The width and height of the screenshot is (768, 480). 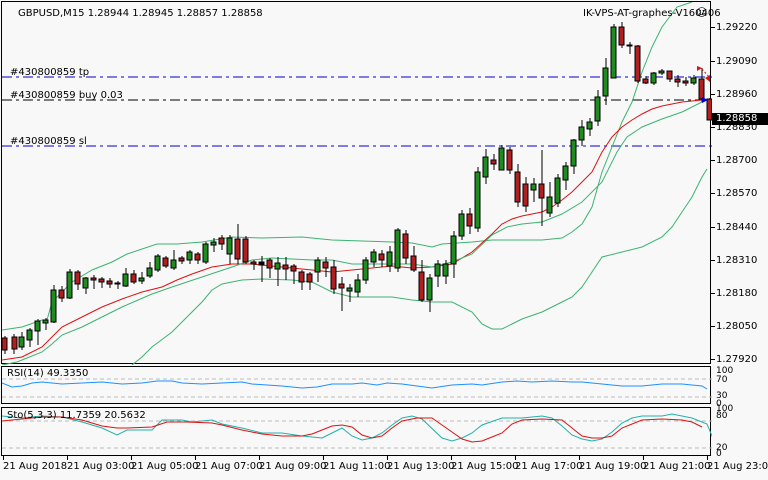 What do you see at coordinates (725, 409) in the screenshot?
I see `sto-level-100: 100` at bounding box center [725, 409].